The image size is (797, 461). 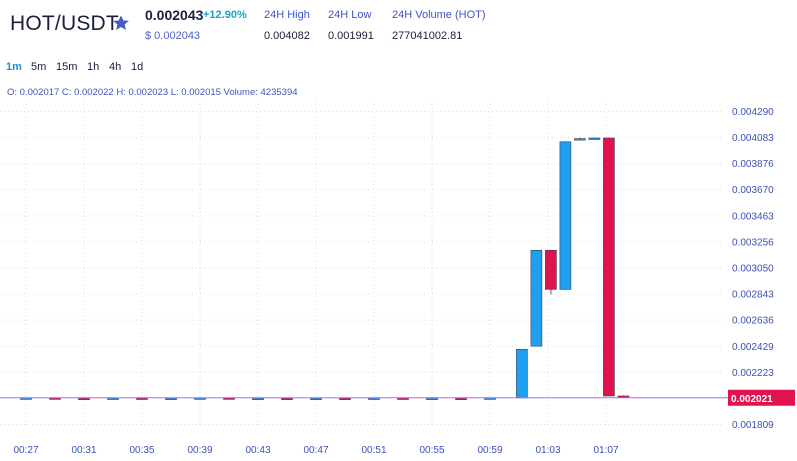 I want to click on stat-24h-high-value: 0.004082, so click(x=287, y=36).